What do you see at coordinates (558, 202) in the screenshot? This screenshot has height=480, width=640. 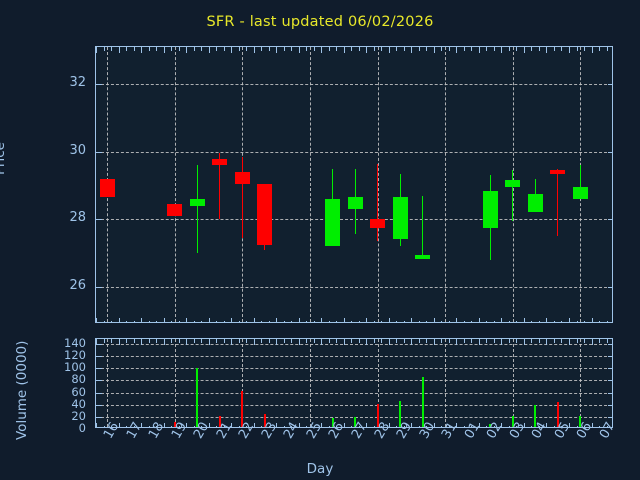 I see `candle-wick` at bounding box center [558, 202].